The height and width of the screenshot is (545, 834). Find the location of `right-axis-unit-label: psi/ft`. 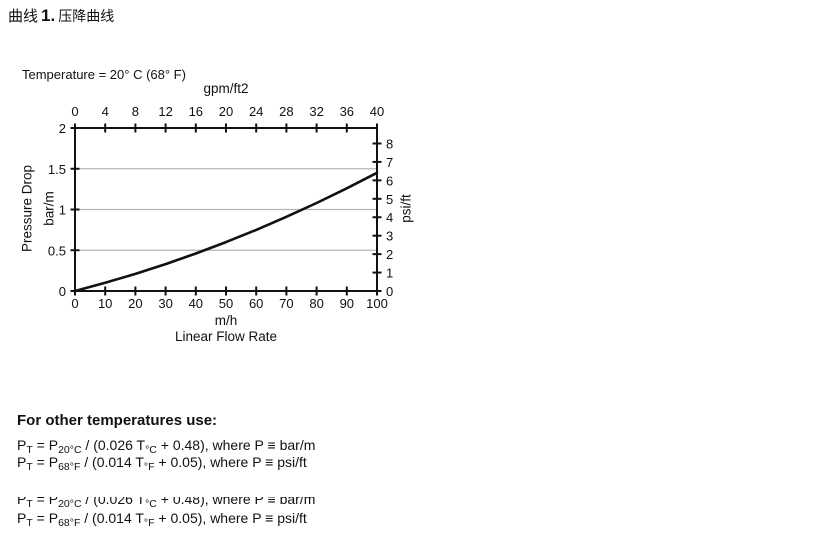

right-axis-unit-label: psi/ft is located at coordinates (406, 208).